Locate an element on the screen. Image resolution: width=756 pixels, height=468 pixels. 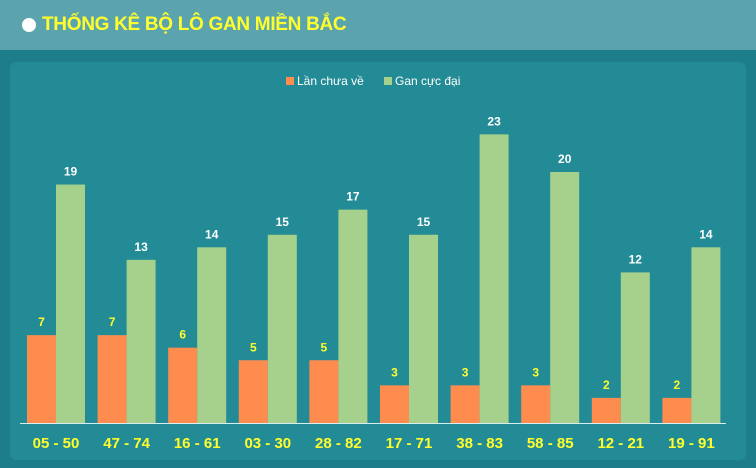
data-label-gan-cuc-dai-6: 23 is located at coordinates (494, 121).